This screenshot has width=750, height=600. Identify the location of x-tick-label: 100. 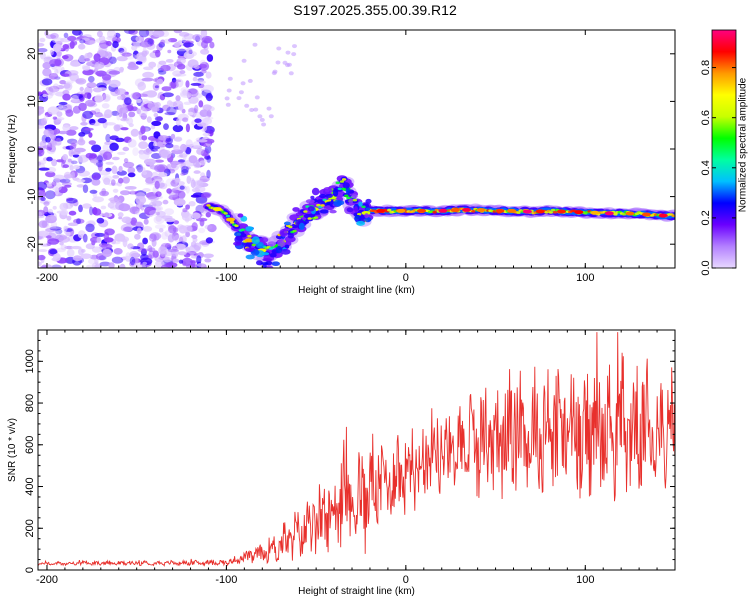
(585, 278).